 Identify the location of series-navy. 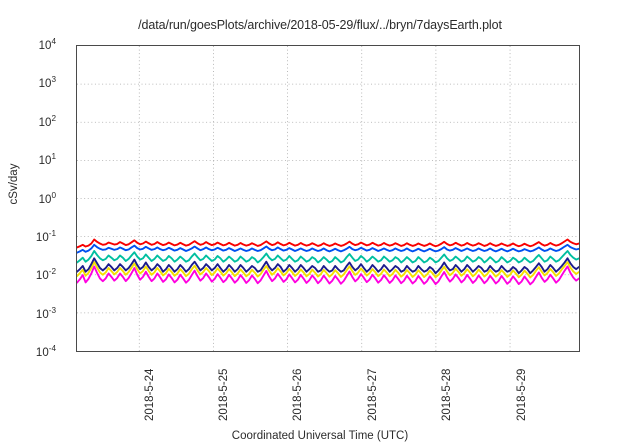
(328, 266).